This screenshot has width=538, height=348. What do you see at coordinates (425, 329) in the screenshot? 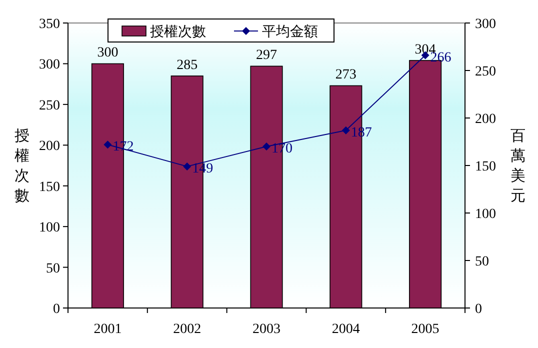
I see `x-tick-label: 2005` at bounding box center [425, 329].